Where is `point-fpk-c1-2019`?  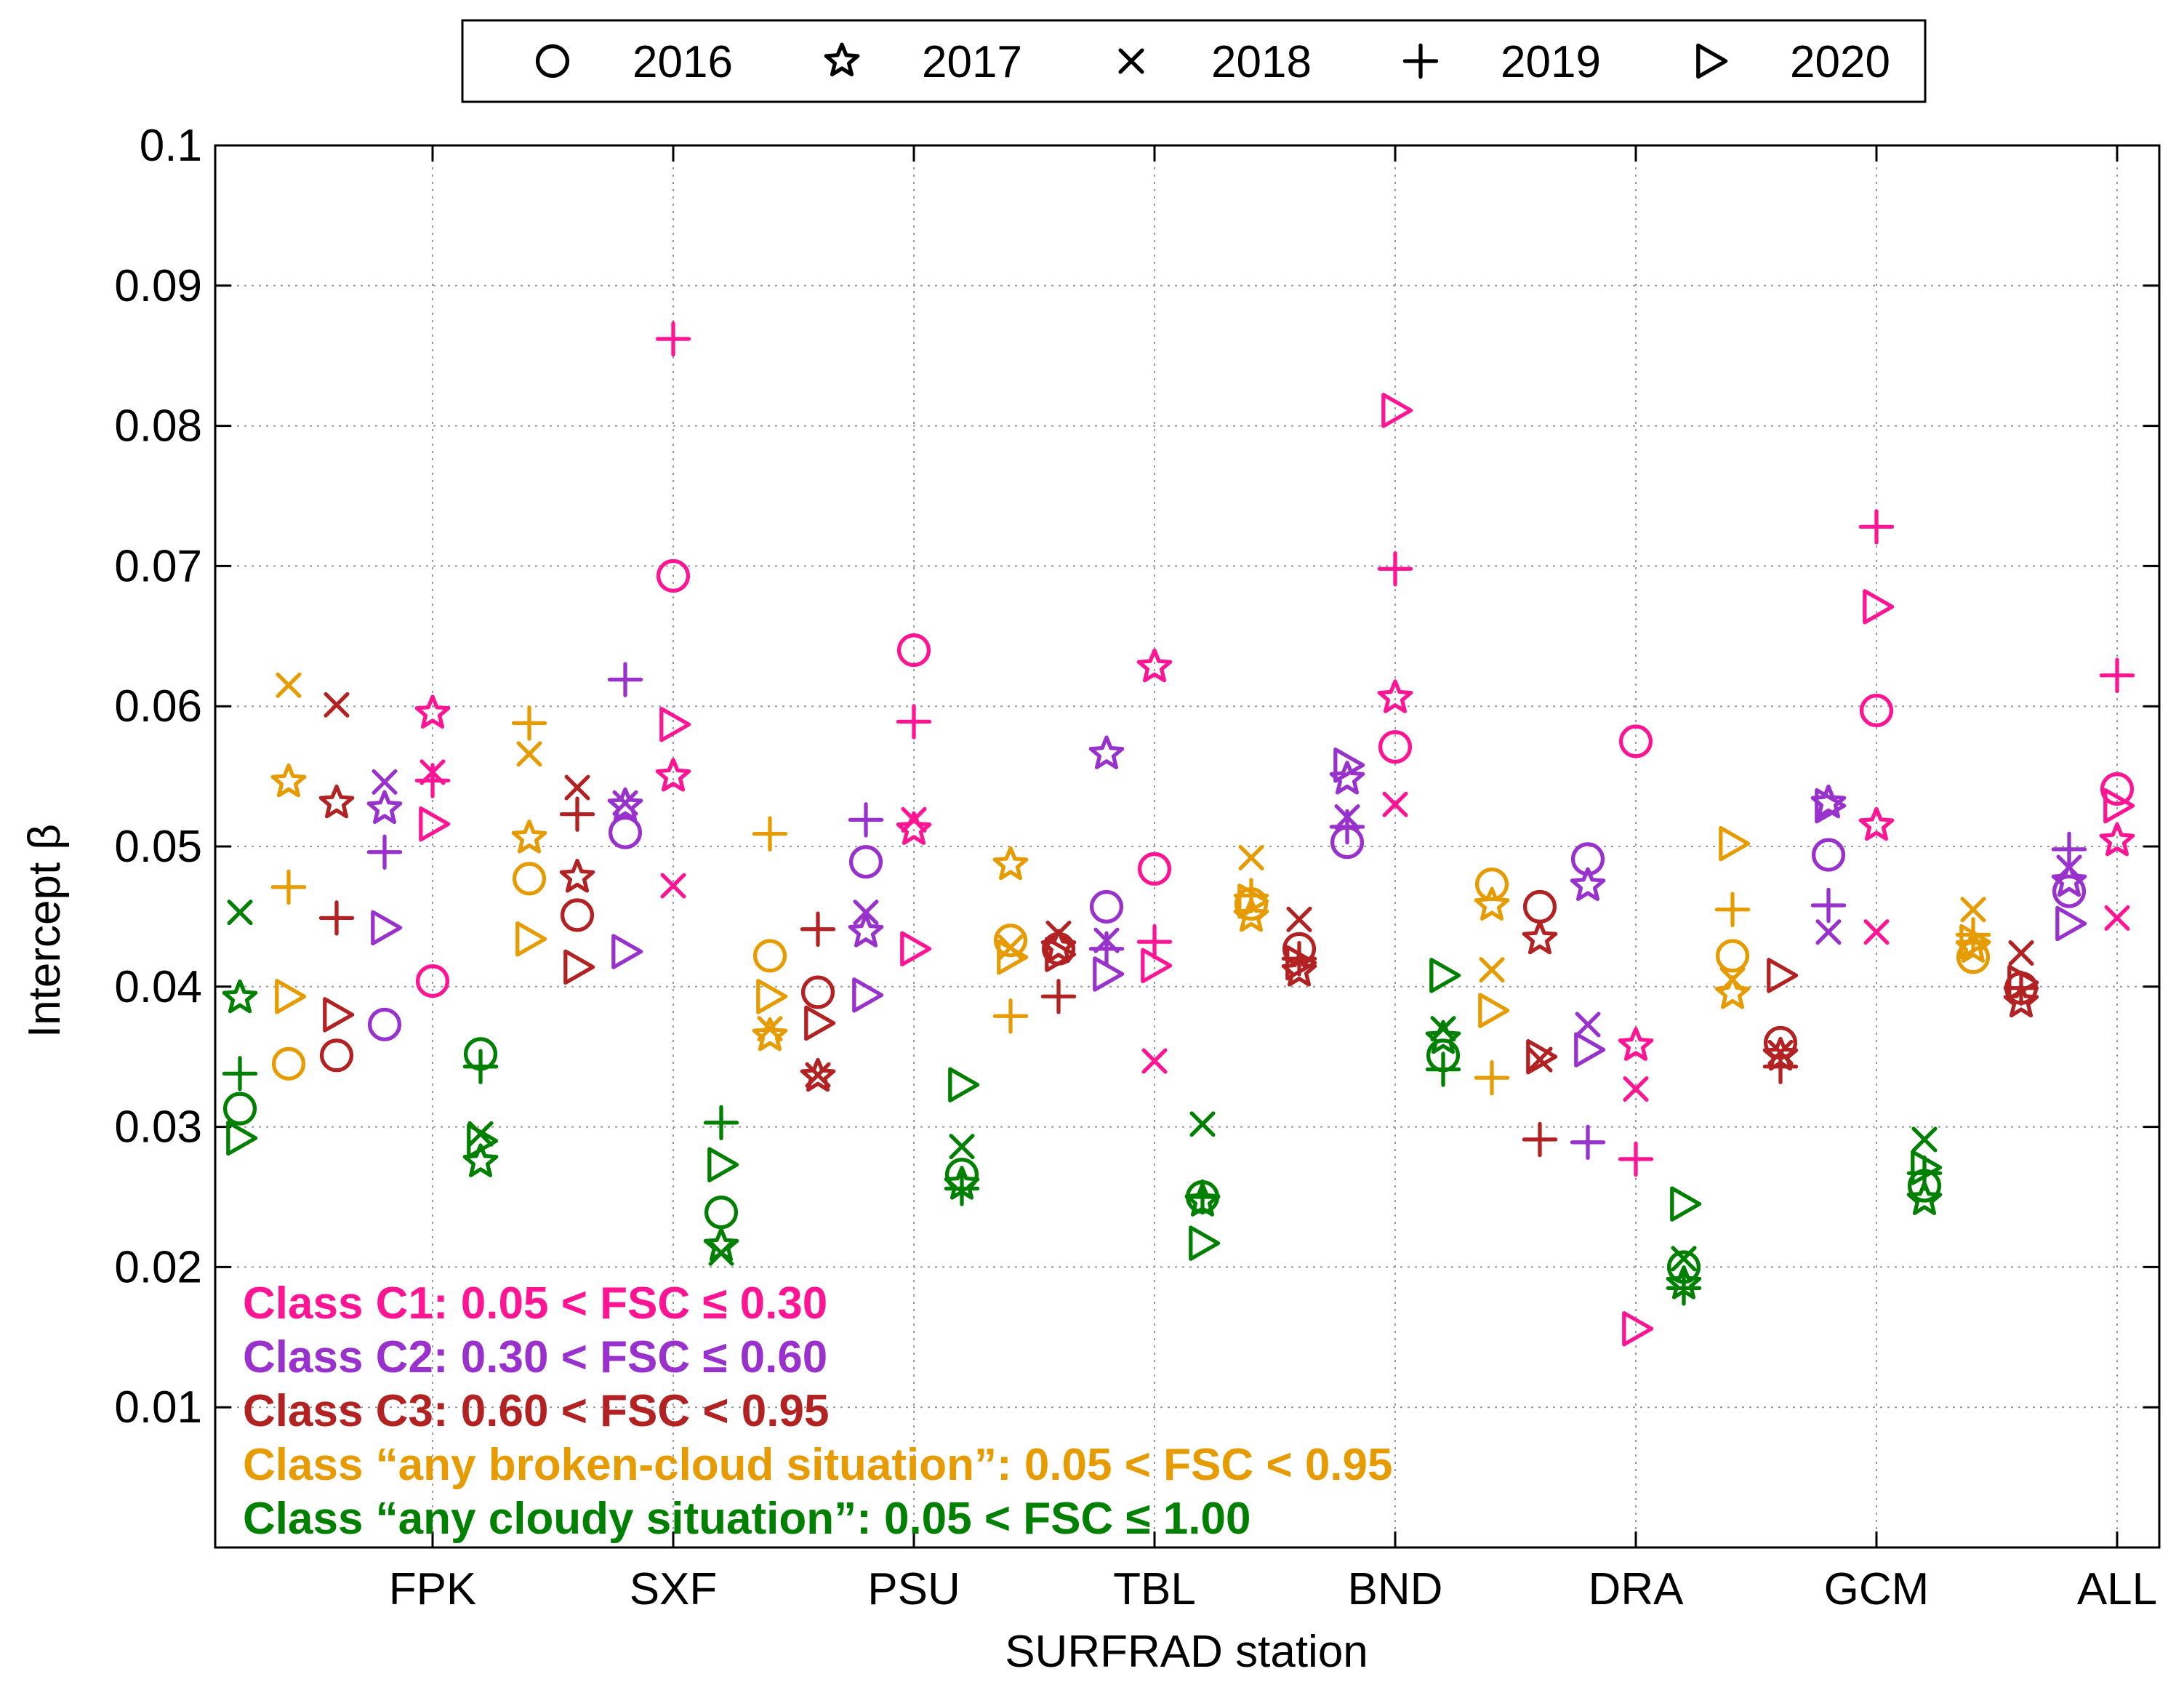
point-fpk-c1-2019 is located at coordinates (432, 780).